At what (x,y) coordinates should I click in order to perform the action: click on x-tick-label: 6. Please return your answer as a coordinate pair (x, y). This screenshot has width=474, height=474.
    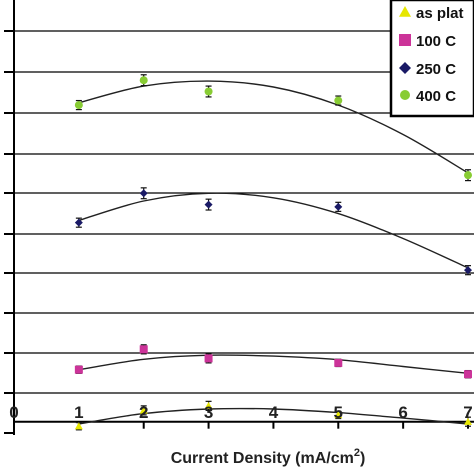
    Looking at the image, I should click on (402, 412).